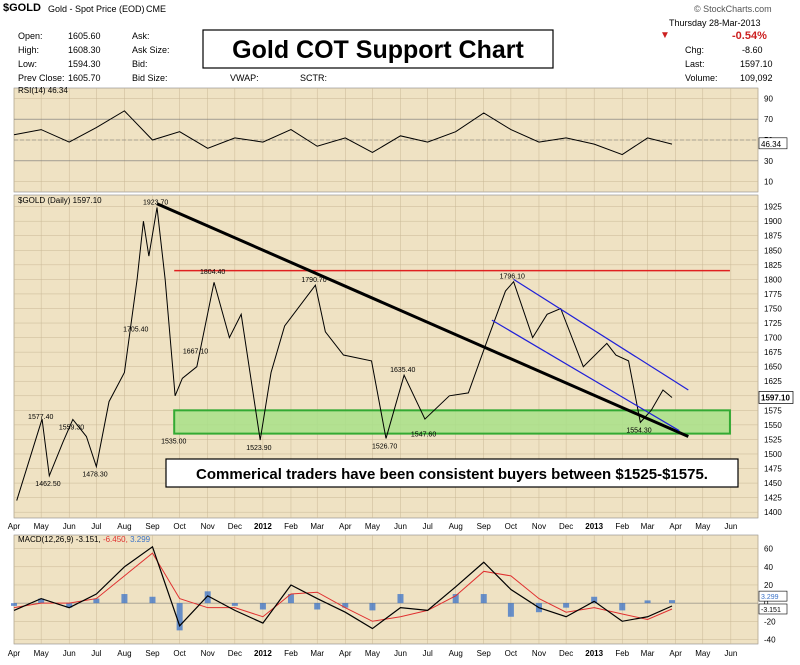 The image size is (800, 665). I want to click on price-tick-label: 1900, so click(773, 221).